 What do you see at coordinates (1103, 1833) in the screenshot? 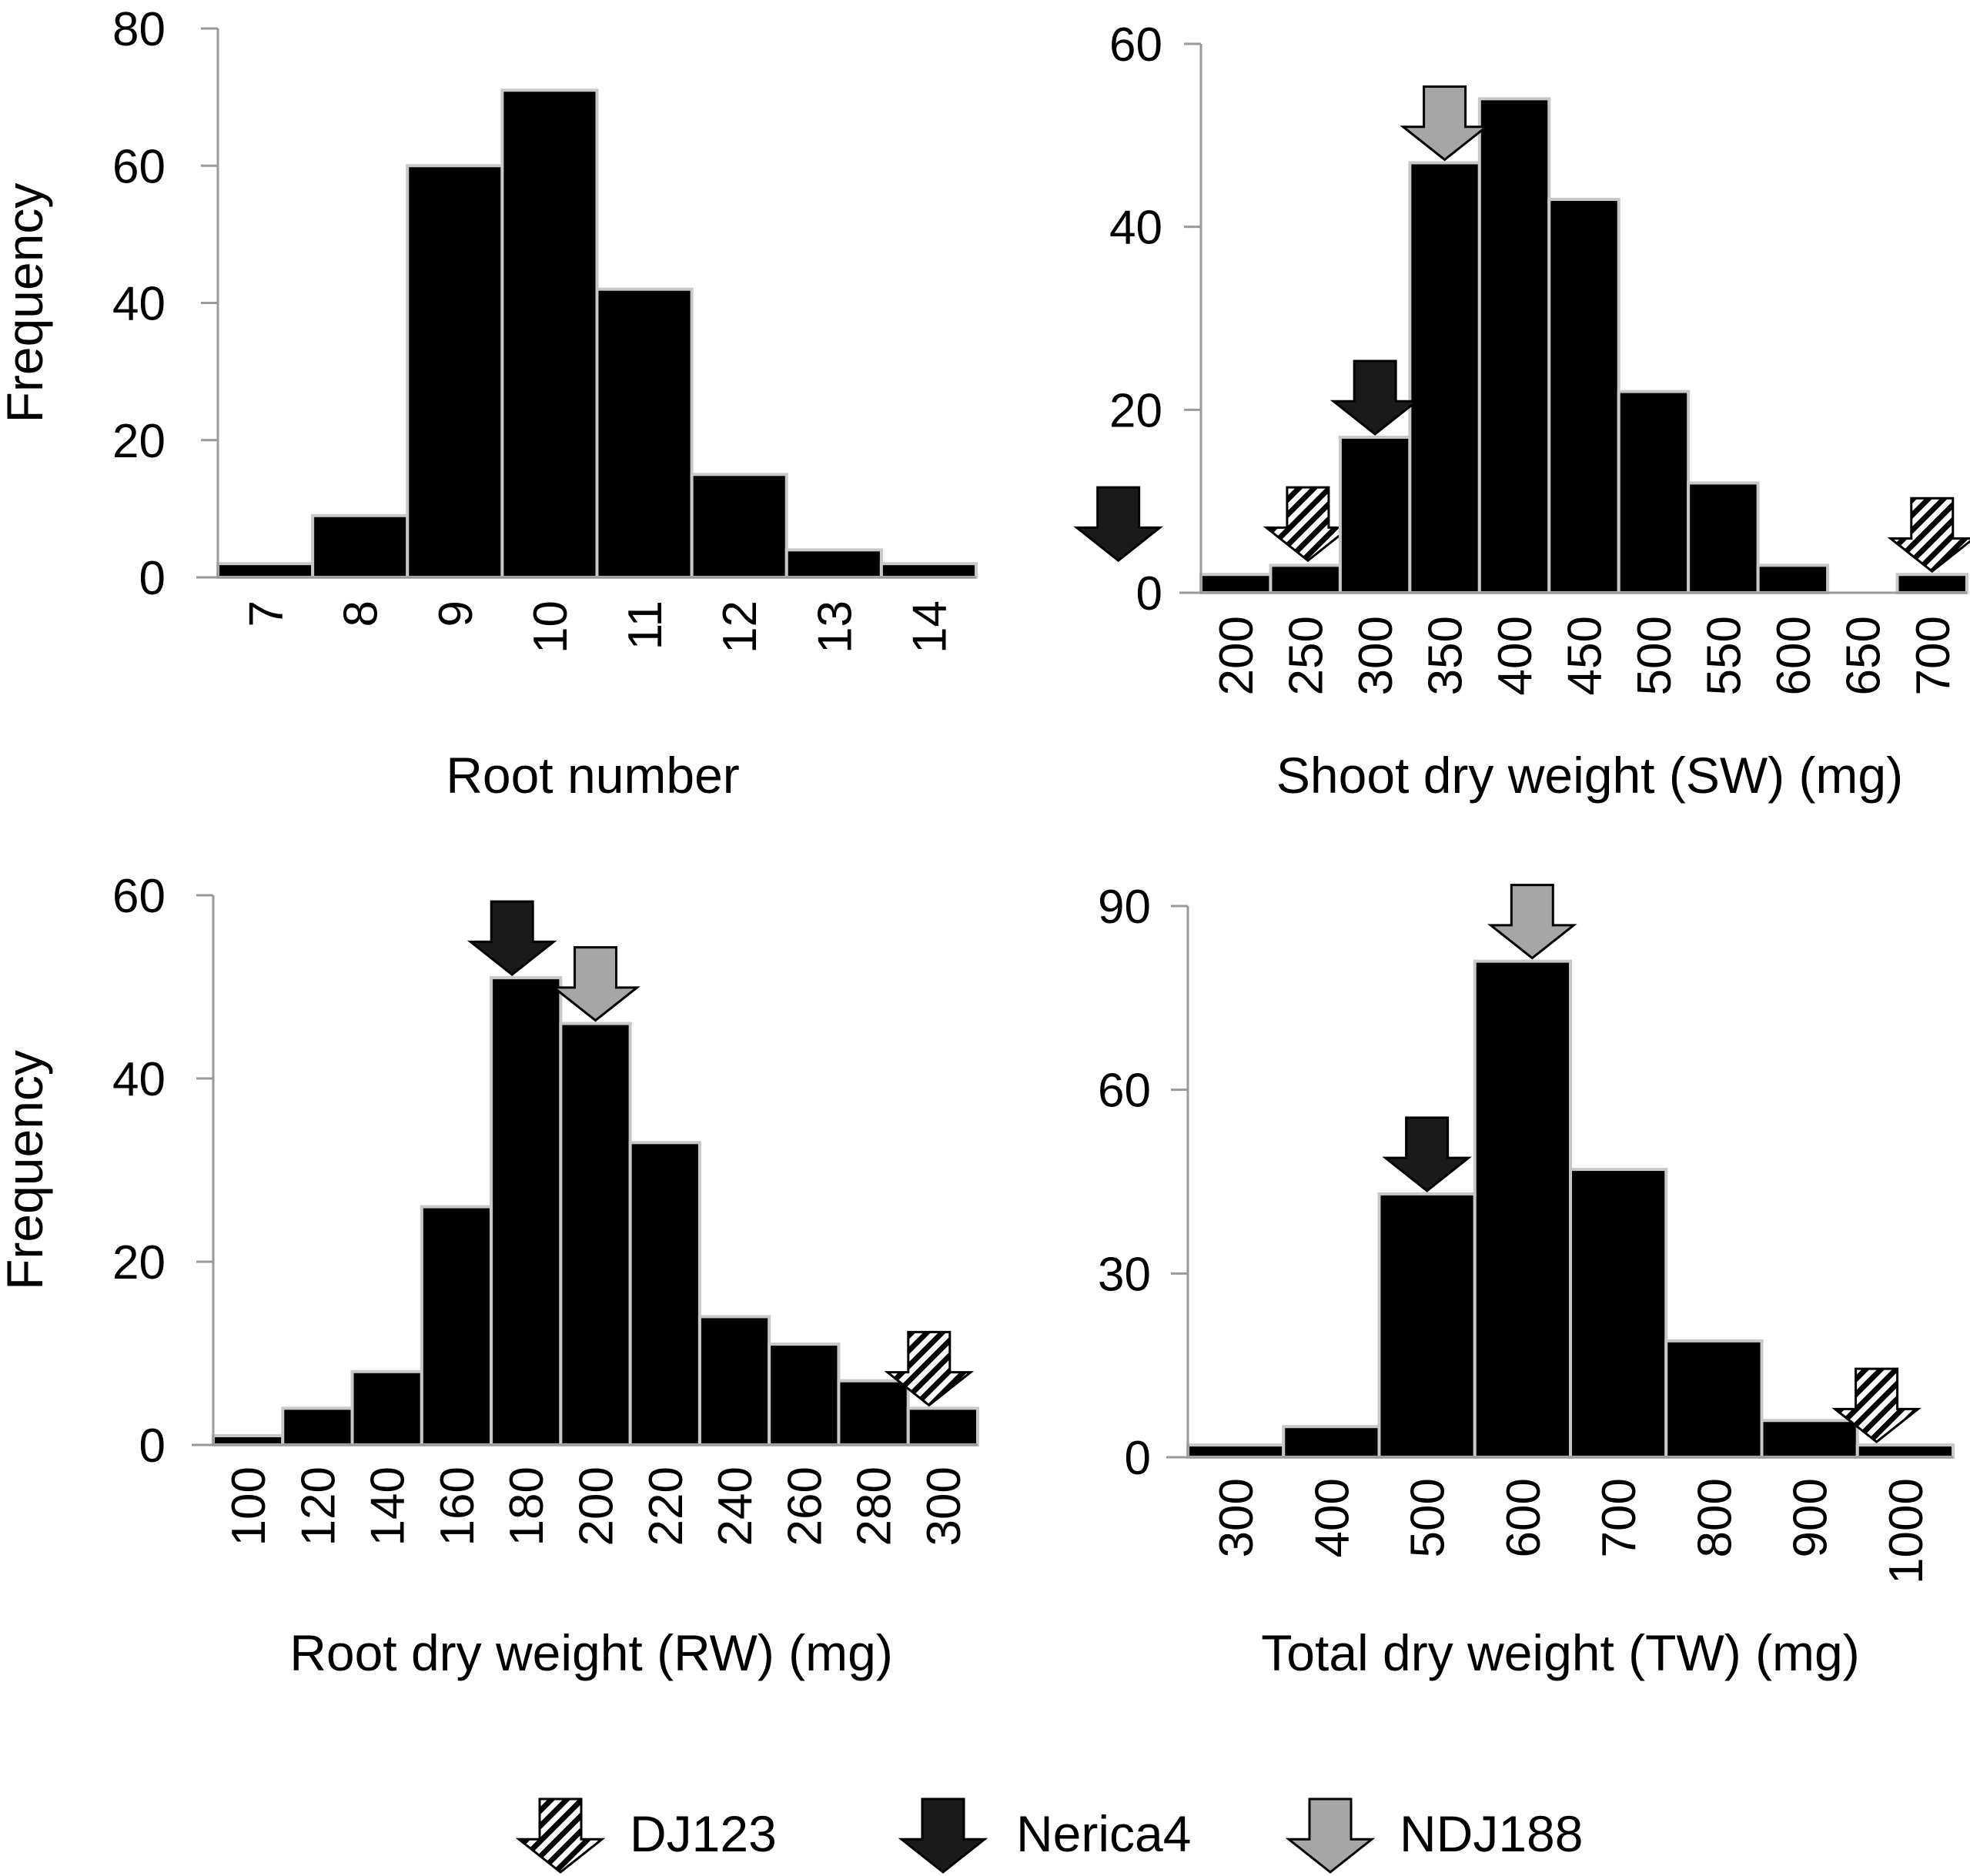
I see `legend-label-nerica4: Nerica4` at bounding box center [1103, 1833].